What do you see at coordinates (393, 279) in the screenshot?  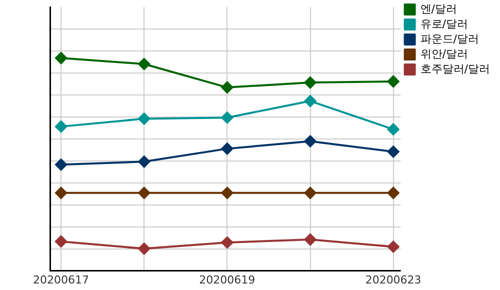 I see `x-tick-label: 20200623` at bounding box center [393, 279].